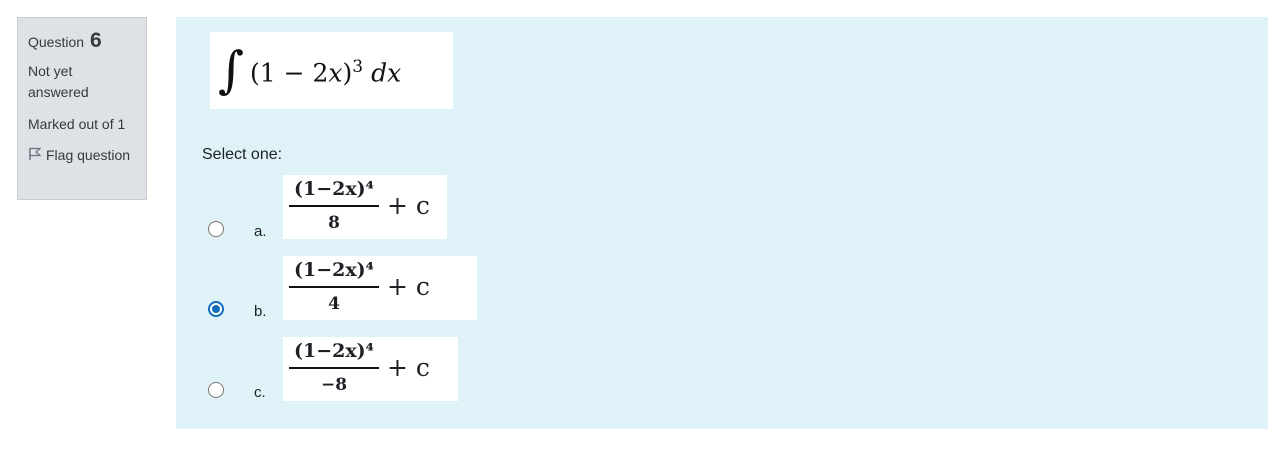 The width and height of the screenshot is (1287, 452). Describe the element at coordinates (35, 156) in the screenshot. I see `flag-icon` at that location.